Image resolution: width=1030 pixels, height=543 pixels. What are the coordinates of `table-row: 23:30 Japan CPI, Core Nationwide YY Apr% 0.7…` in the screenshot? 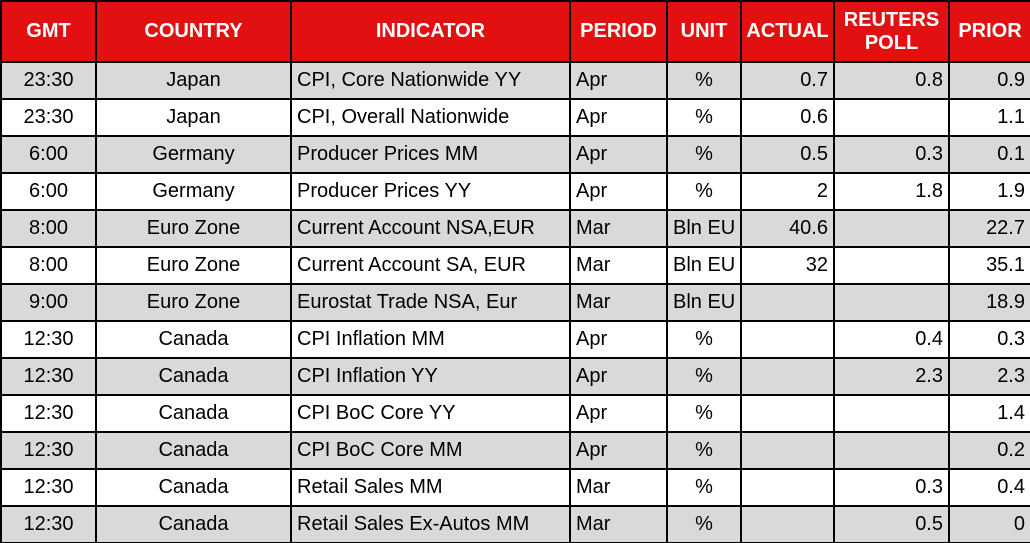 It's located at (515, 80).